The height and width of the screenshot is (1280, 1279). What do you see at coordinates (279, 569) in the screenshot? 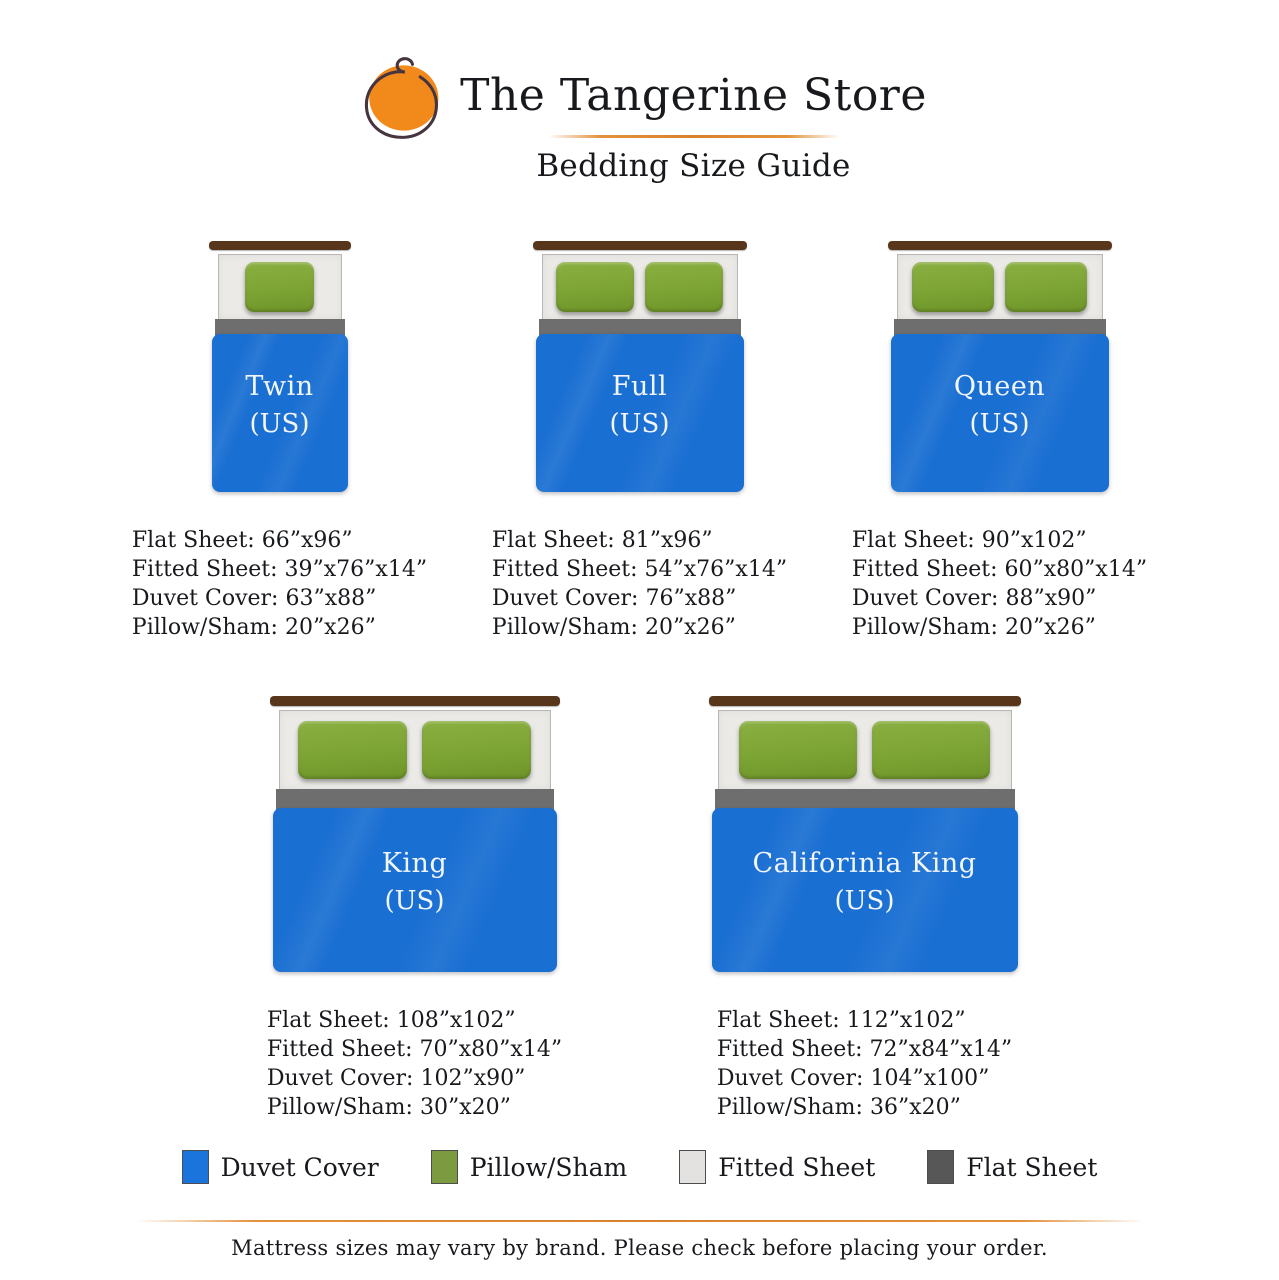
I see `spec-line: Fitted Sheet: 39”x76”x14”` at bounding box center [279, 569].